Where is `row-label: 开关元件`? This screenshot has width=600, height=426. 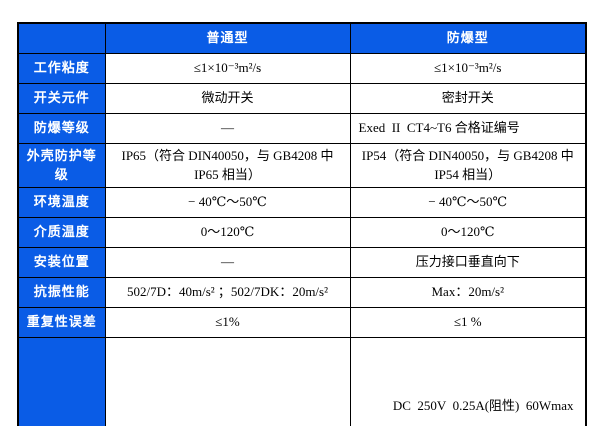 row-label: 开关元件 is located at coordinates (61, 98).